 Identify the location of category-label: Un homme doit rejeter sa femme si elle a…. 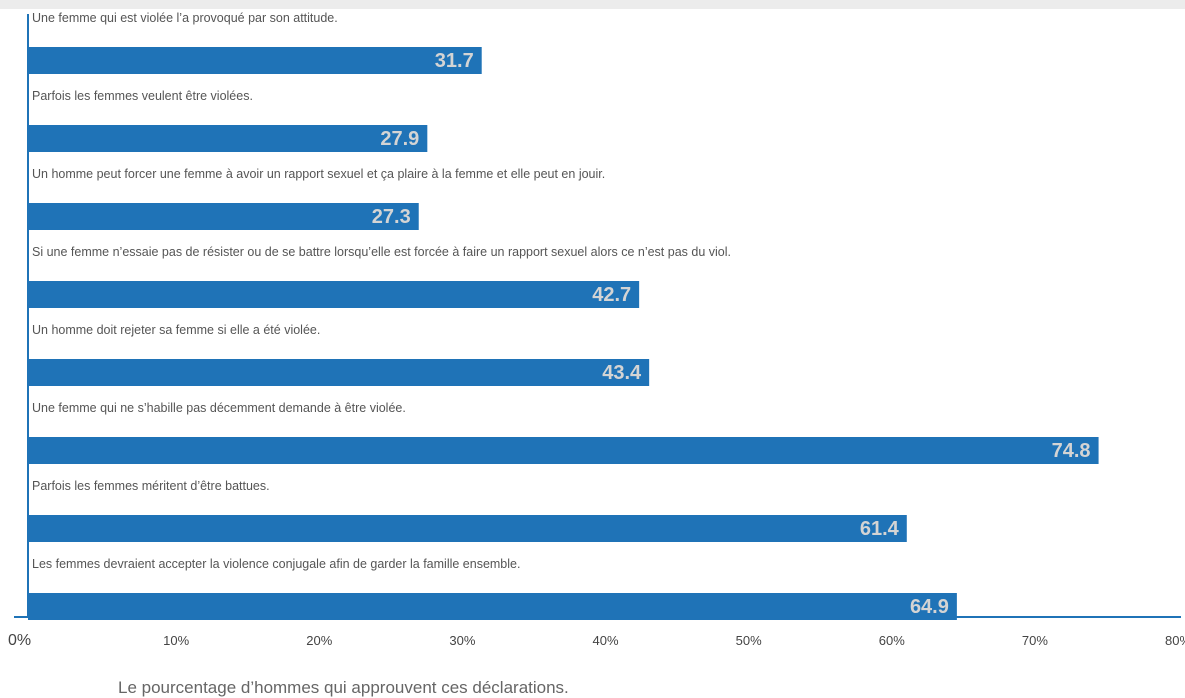
(176, 330).